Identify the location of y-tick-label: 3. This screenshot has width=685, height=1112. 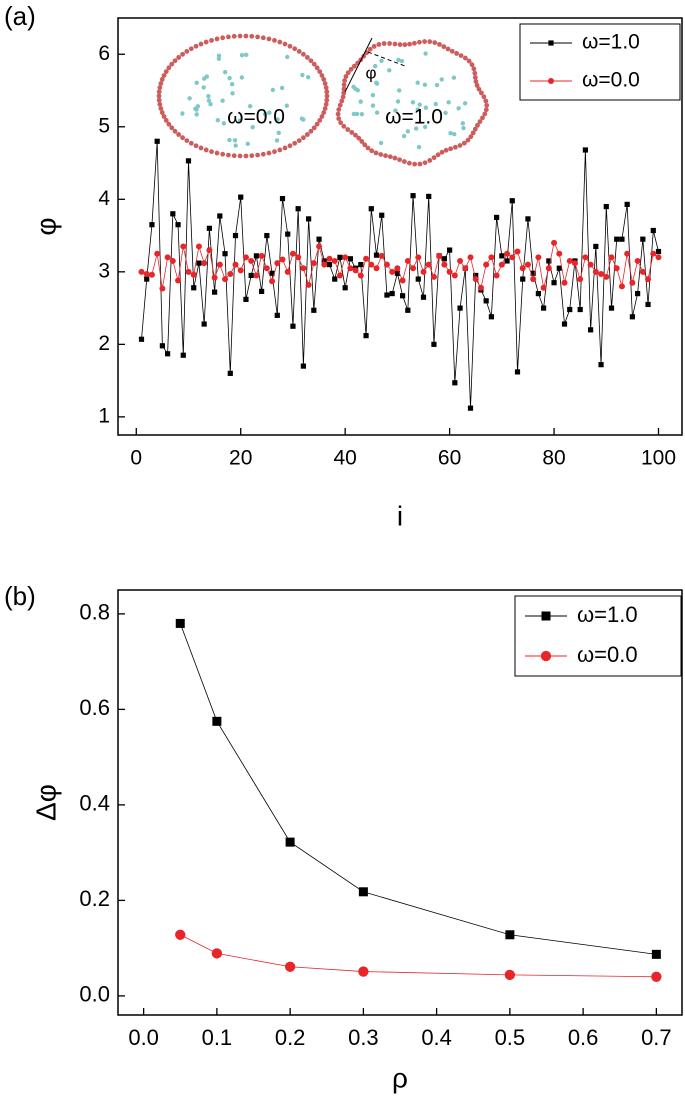
(104, 270).